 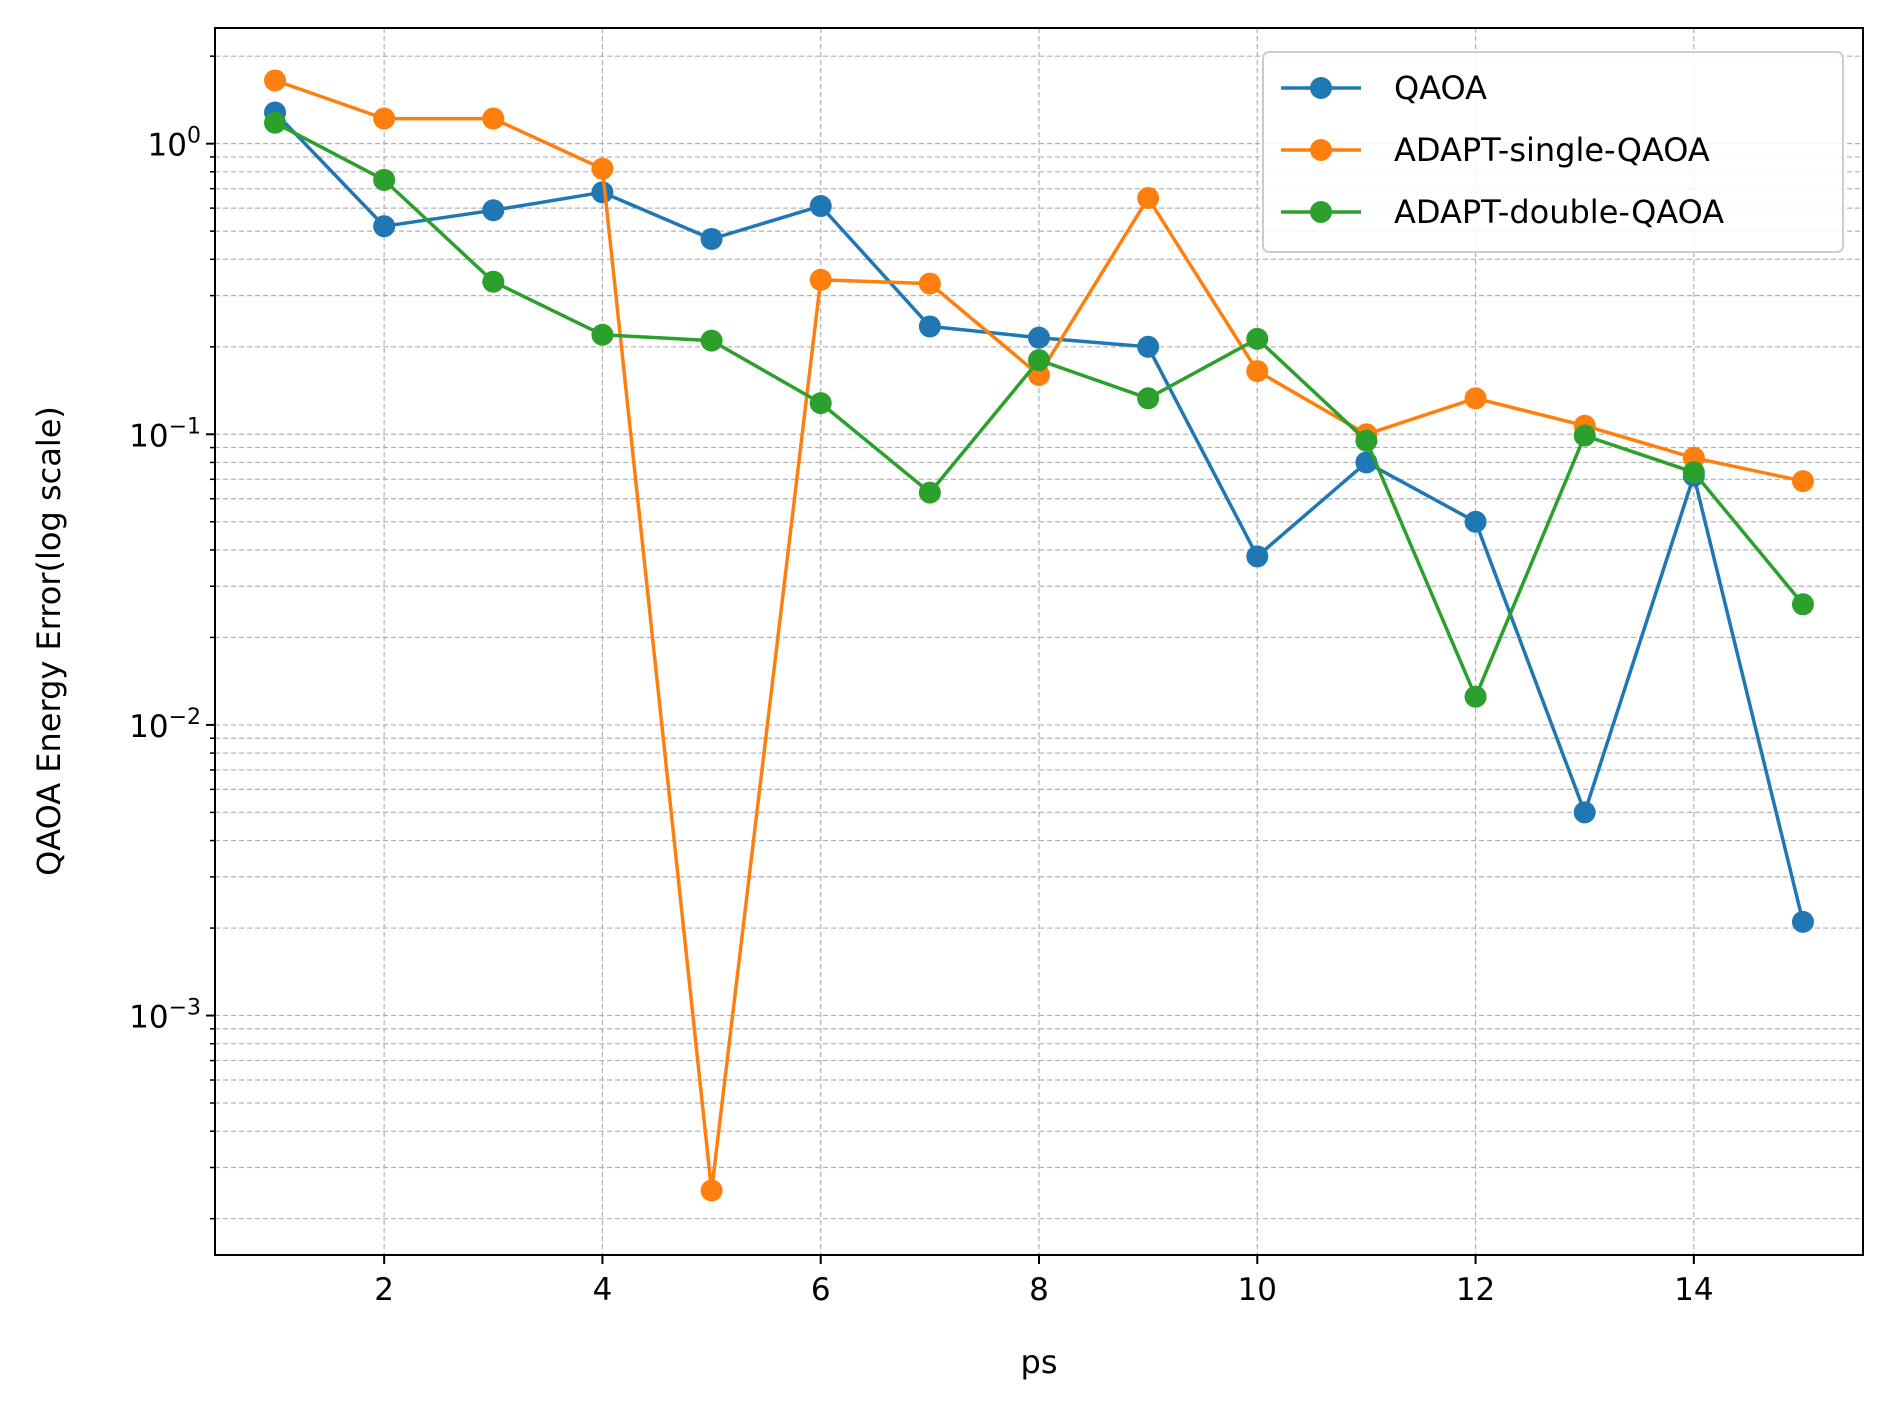 I want to click on x-tick-label: 2, so click(x=384, y=1290).